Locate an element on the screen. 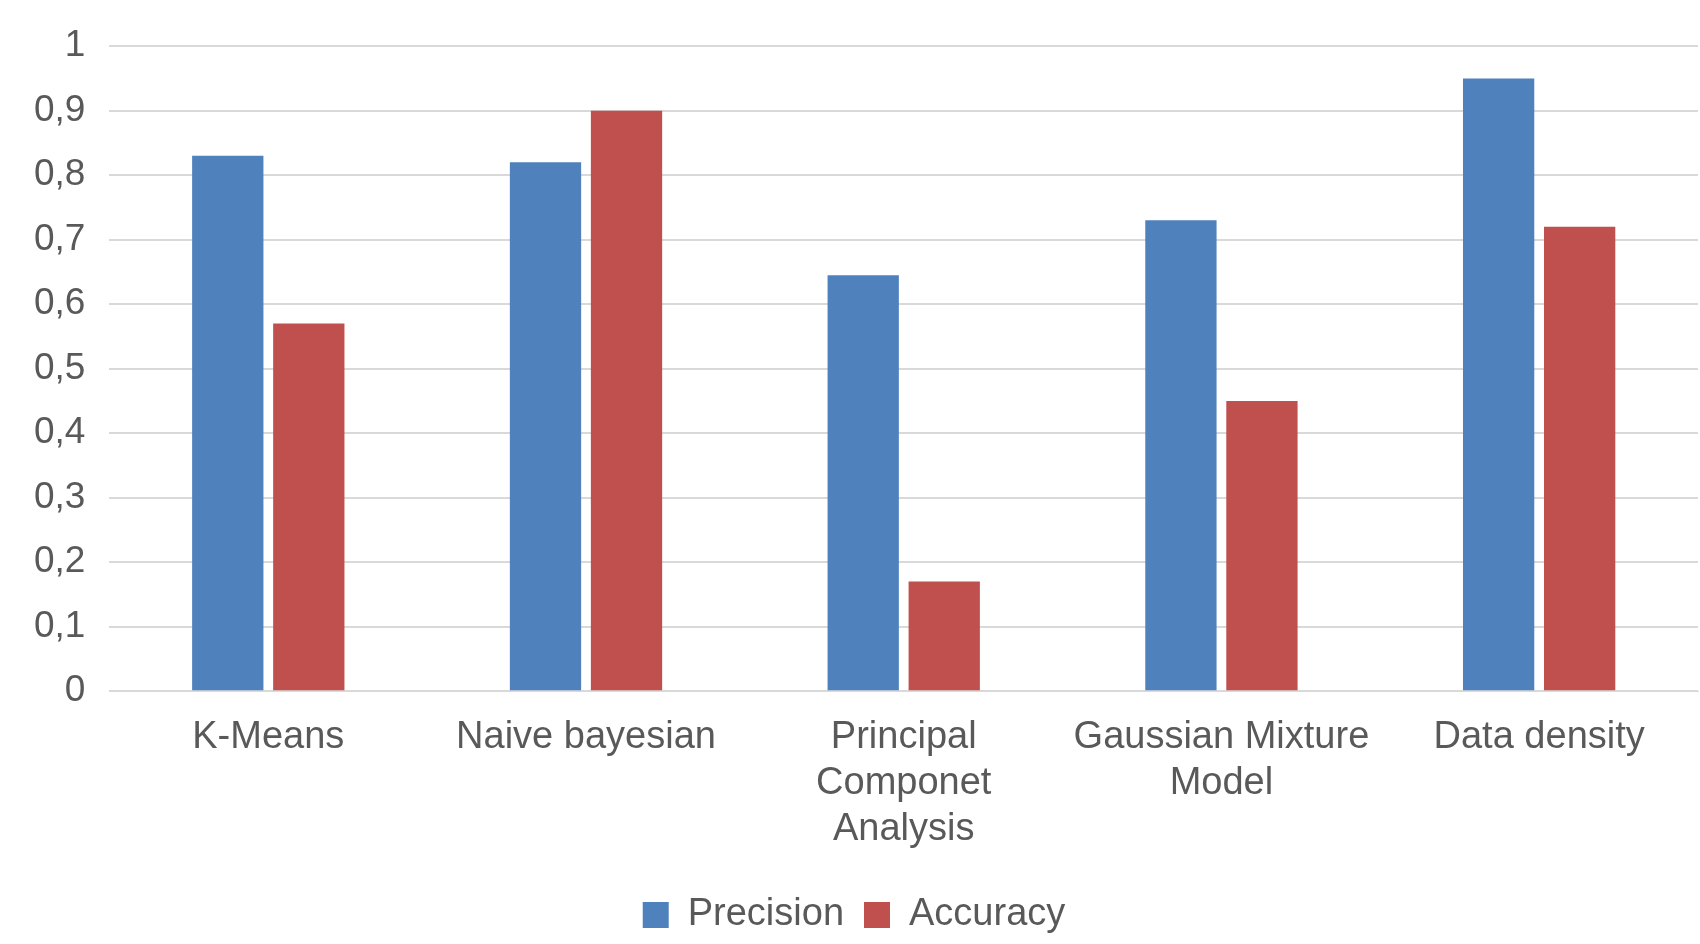 The image size is (1700, 944). y-tick-label: 0,3 is located at coordinates (60, 495).